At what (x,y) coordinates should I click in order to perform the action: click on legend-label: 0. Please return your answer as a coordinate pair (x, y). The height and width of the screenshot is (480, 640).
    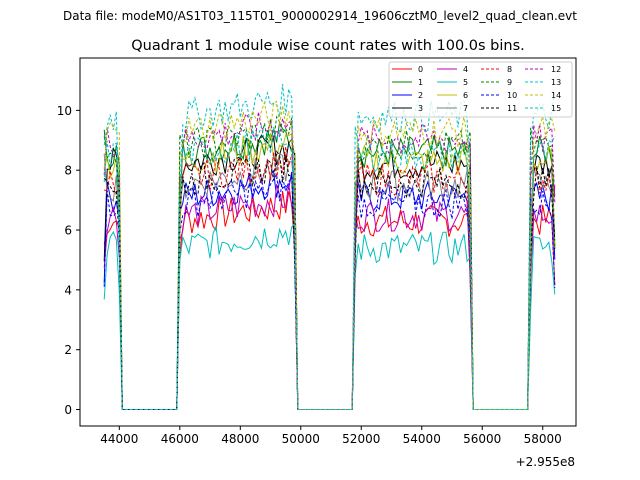
    Looking at the image, I should click on (420, 69).